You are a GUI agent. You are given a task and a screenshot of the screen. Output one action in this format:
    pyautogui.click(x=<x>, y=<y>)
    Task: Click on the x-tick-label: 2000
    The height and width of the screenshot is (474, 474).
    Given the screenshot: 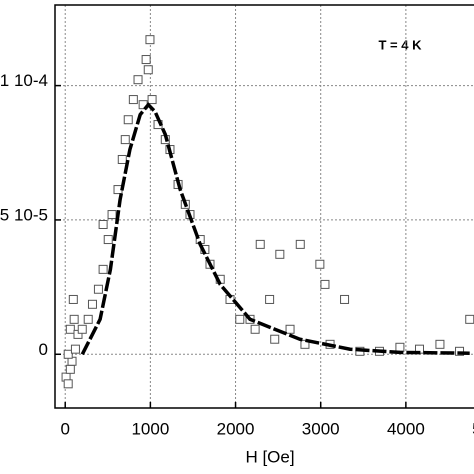 What is the action you would take?
    pyautogui.click(x=236, y=428)
    